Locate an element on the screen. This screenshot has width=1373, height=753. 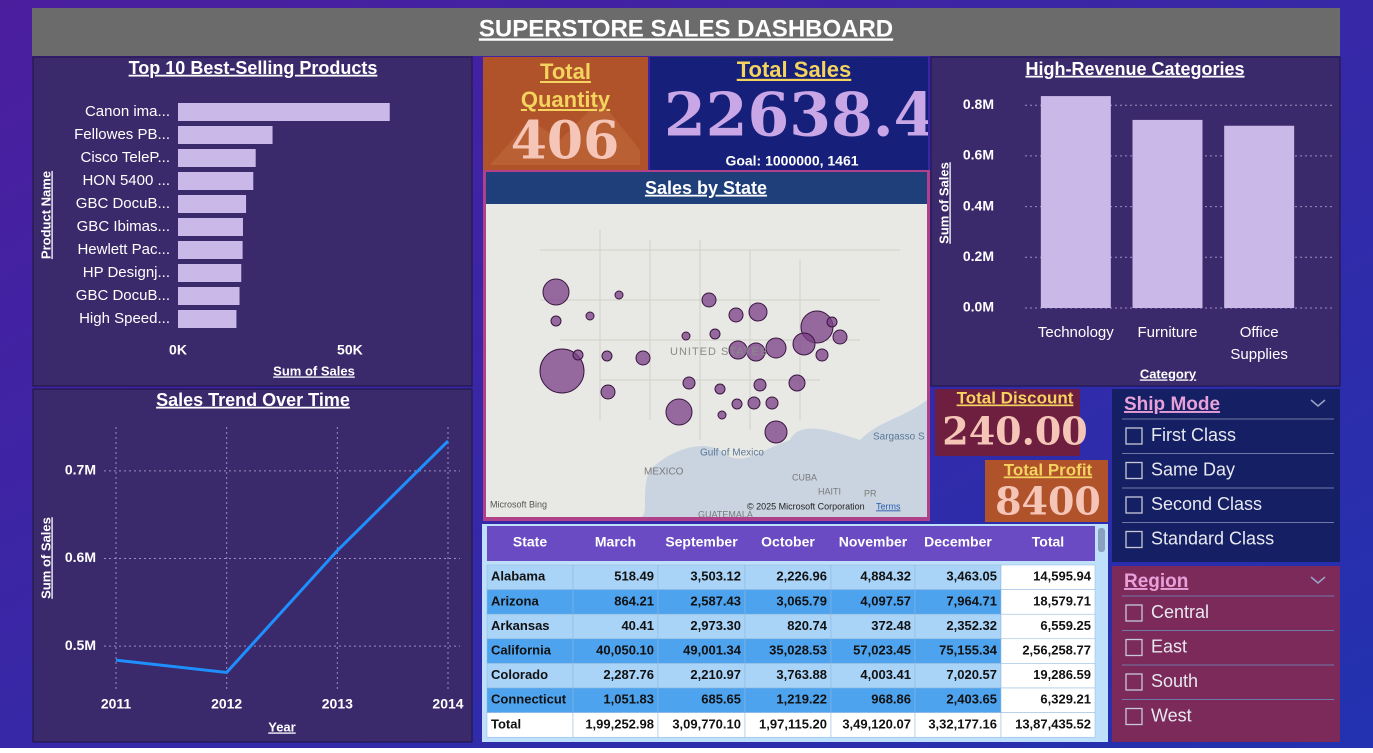
x-tick-label-box: Office Supplies is located at coordinates (1259, 343).